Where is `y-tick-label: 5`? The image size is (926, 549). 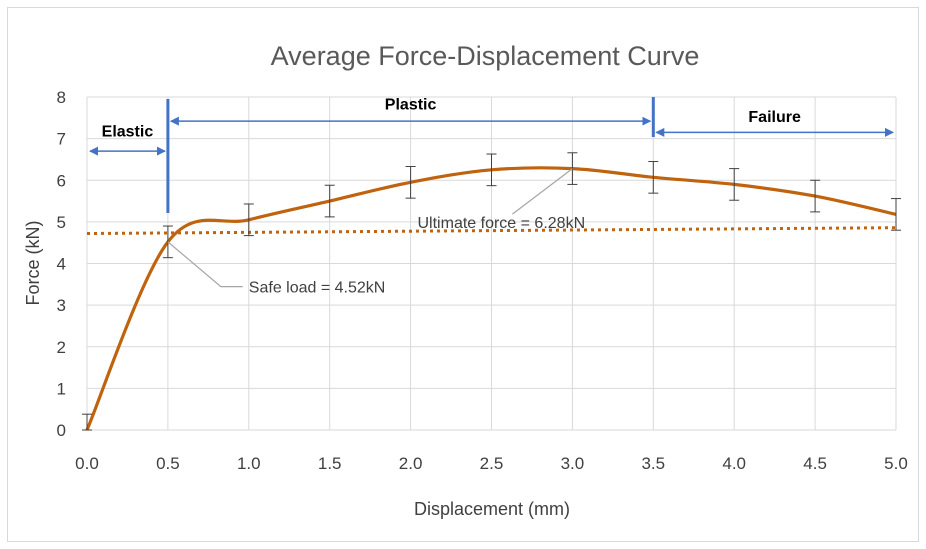 y-tick-label: 5 is located at coordinates (61, 222).